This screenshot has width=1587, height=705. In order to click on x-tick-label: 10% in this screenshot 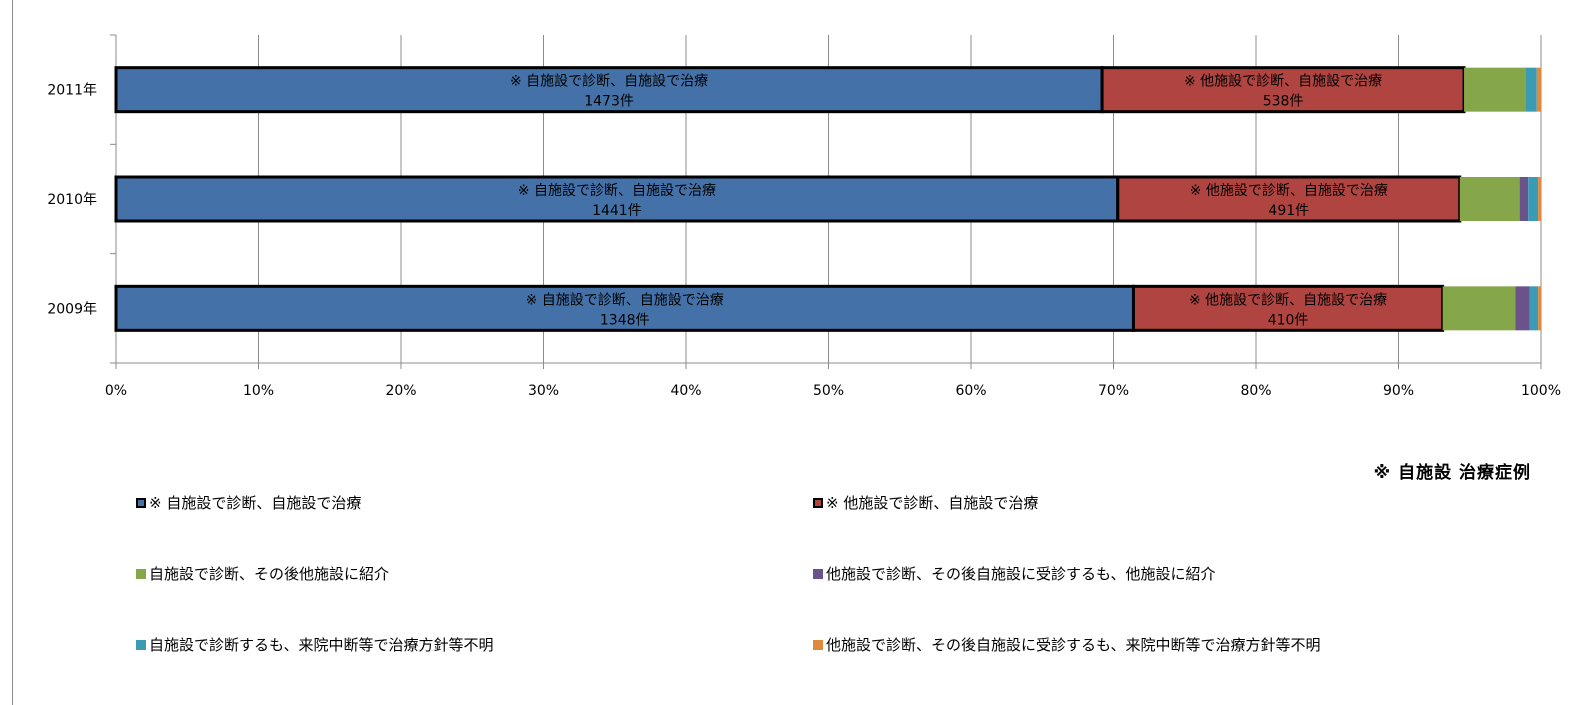, I will do `click(258, 391)`.